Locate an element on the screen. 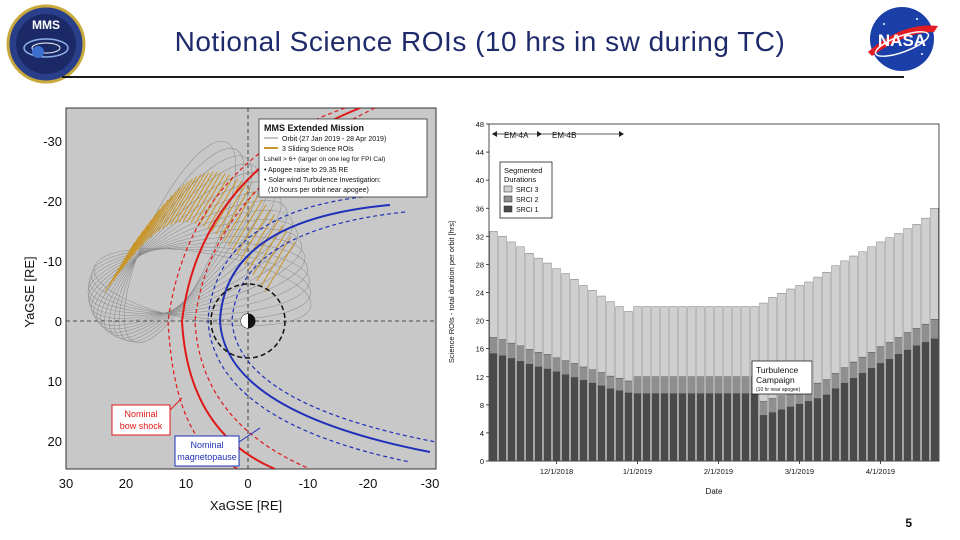 This screenshot has width=960, height=540. orbit-y-tick-label: 0 is located at coordinates (58, 321).